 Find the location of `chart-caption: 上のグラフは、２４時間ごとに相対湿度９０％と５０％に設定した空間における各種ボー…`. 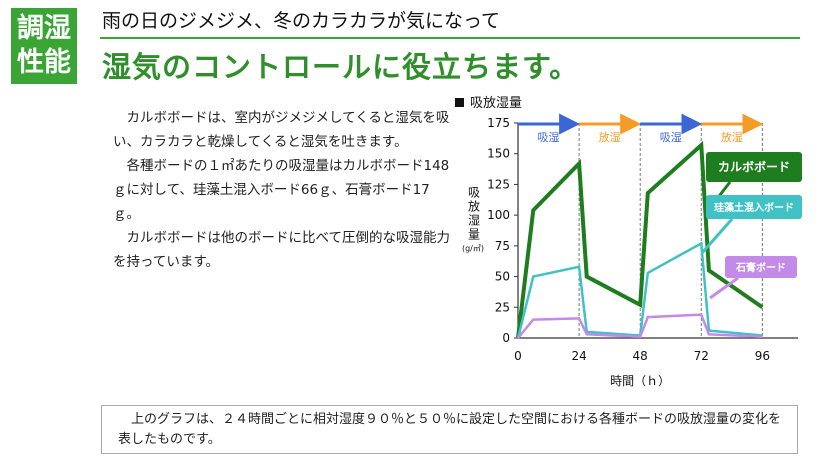

chart-caption: 上のグラフは、２４時間ごとに相対湿度９０％と５０％に設定した空間における各種ボー… is located at coordinates (449, 429).